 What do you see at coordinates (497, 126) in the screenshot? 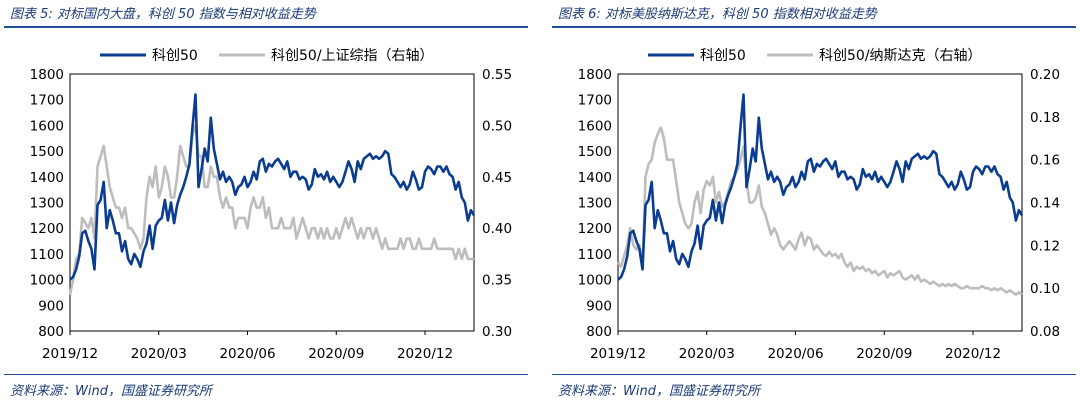
I see `y-right-tick-label: 0.50` at bounding box center [497, 126].